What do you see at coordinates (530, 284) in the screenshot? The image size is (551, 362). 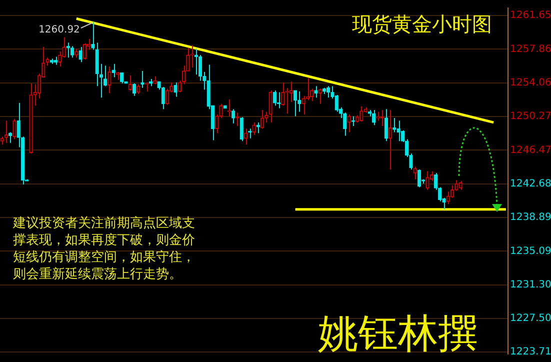 I see `y-tick-label: 1231.30` at bounding box center [530, 284].